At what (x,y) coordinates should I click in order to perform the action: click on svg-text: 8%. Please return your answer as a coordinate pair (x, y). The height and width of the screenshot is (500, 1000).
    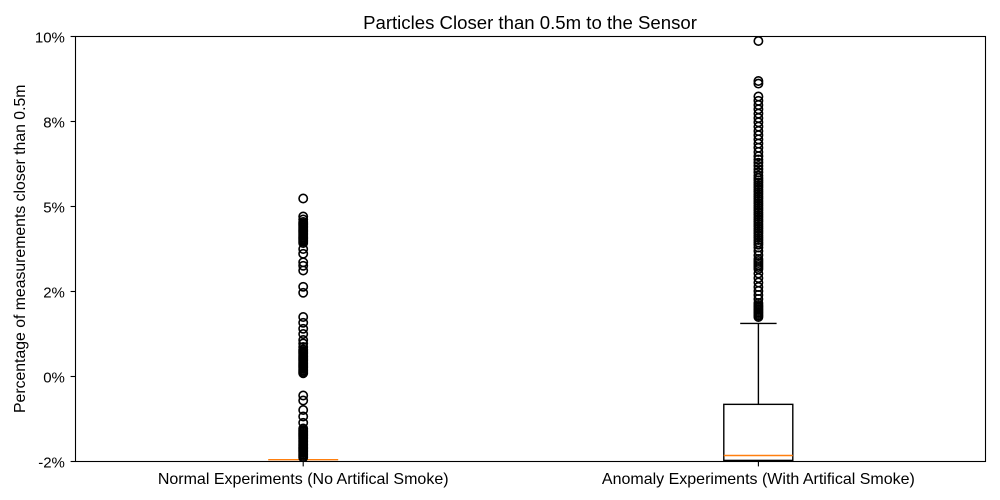
    Looking at the image, I should click on (54, 123).